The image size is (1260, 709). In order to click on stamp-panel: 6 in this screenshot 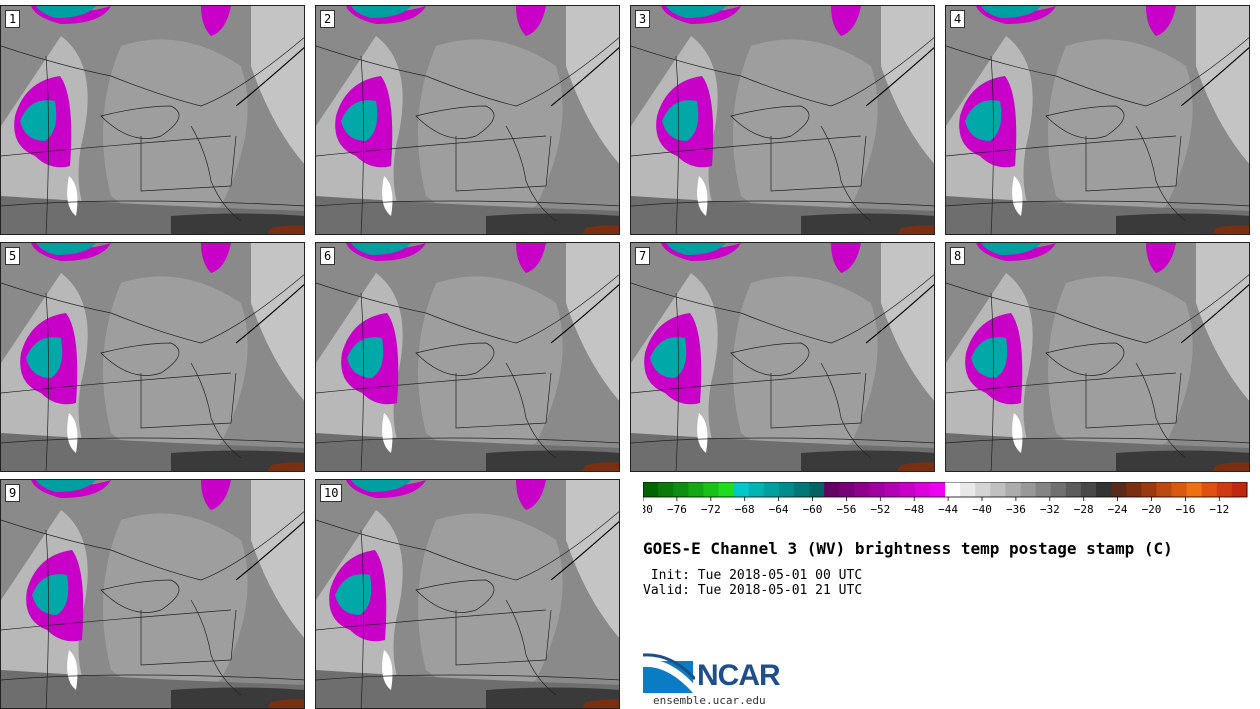, I will do `click(467, 357)`.